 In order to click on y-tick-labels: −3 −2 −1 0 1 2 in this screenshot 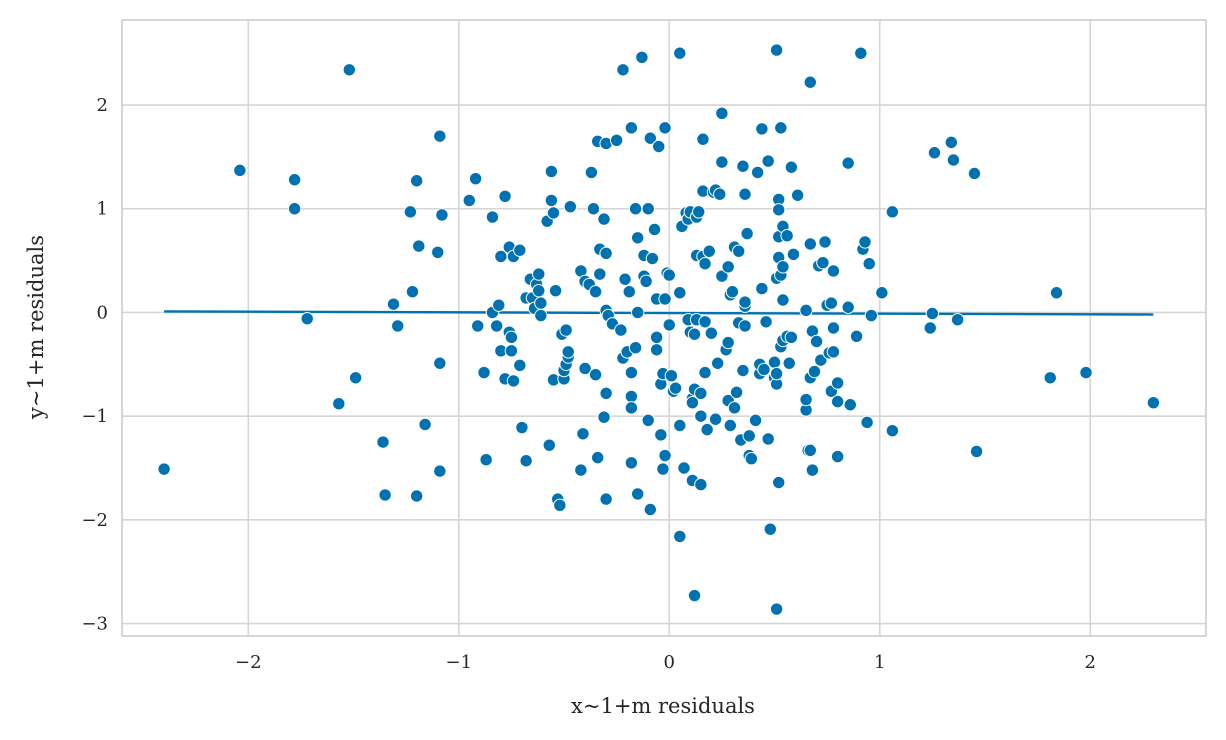, I will do `click(94, 365)`.